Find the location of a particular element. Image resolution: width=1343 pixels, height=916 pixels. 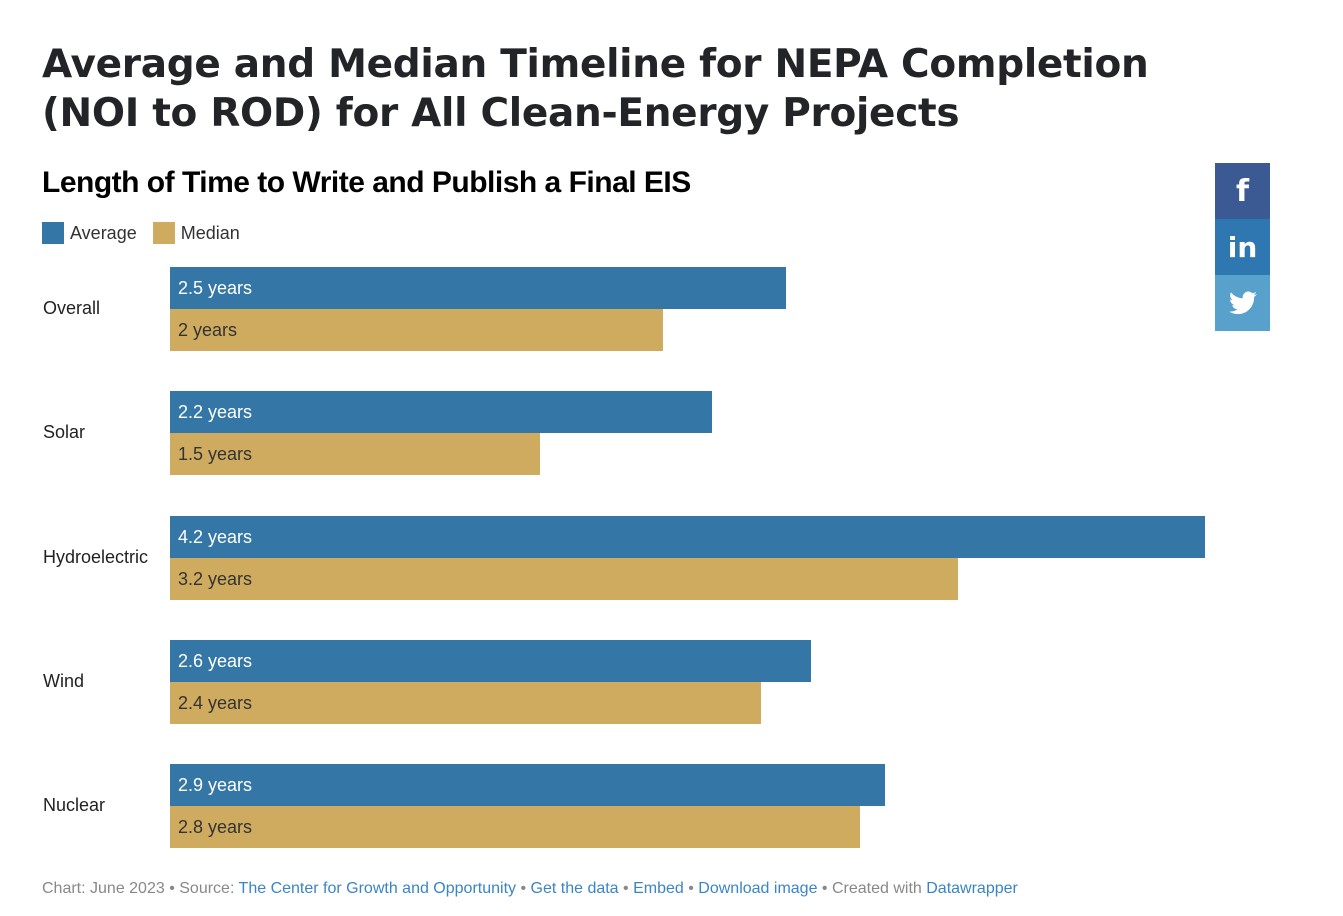

bar-value-label: 2 years is located at coordinates (208, 329).